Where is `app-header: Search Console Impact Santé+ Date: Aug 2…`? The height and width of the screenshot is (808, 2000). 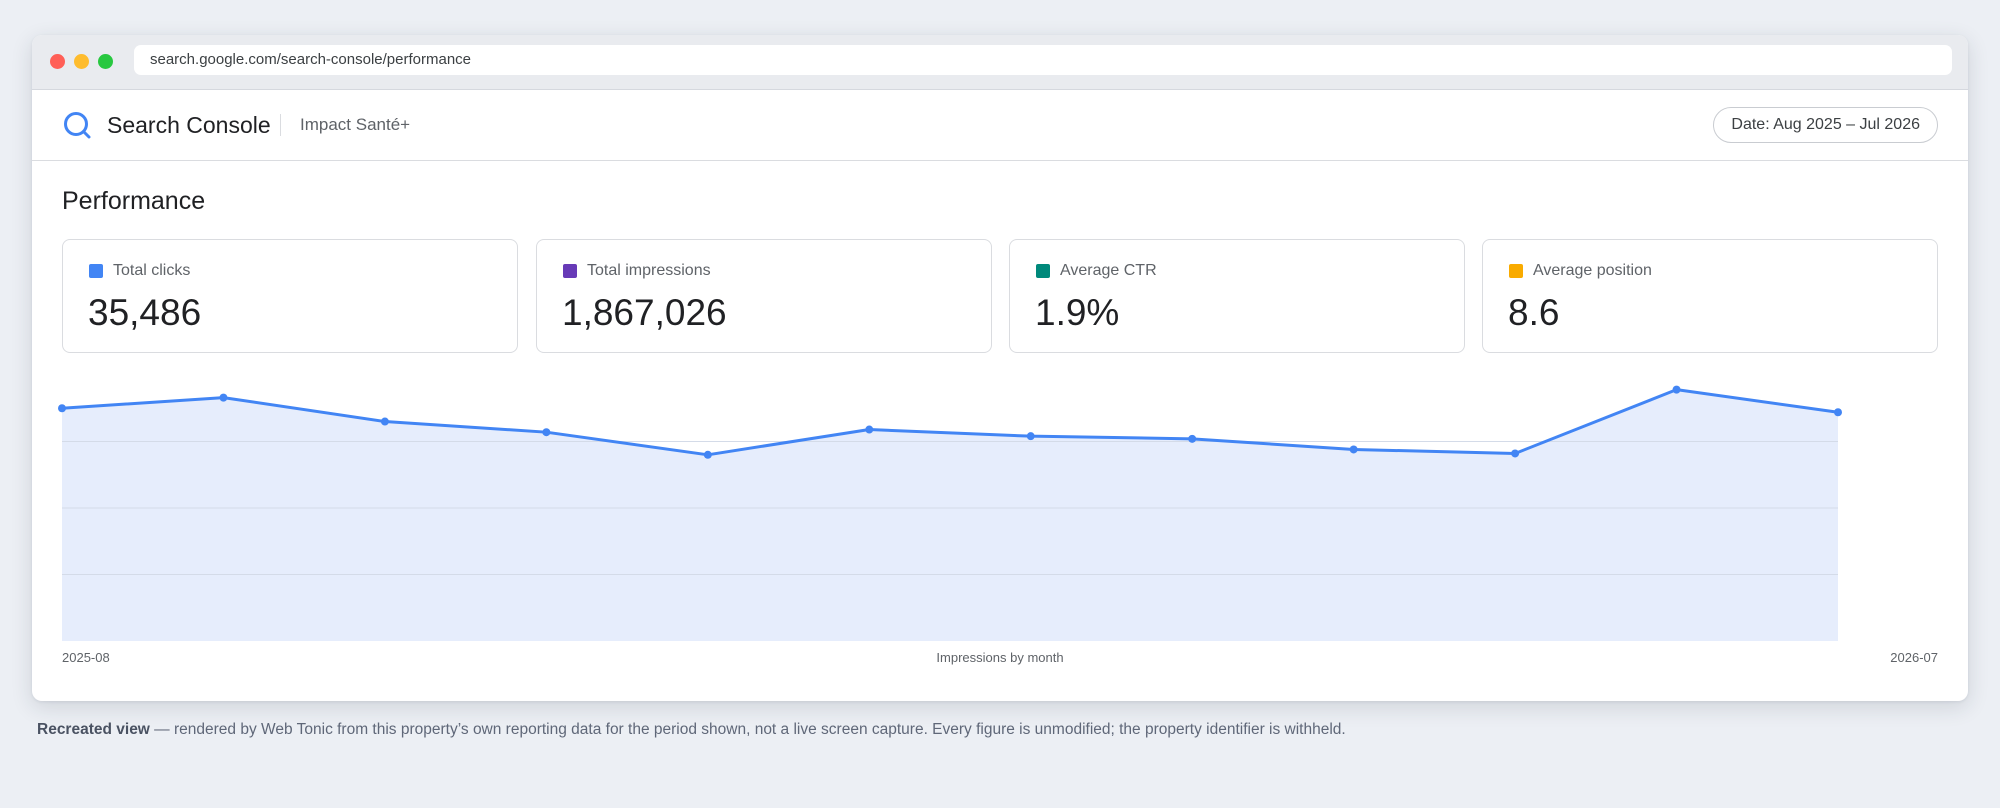 app-header: Search Console Impact Santé+ Date: Aug 2… is located at coordinates (1000, 125).